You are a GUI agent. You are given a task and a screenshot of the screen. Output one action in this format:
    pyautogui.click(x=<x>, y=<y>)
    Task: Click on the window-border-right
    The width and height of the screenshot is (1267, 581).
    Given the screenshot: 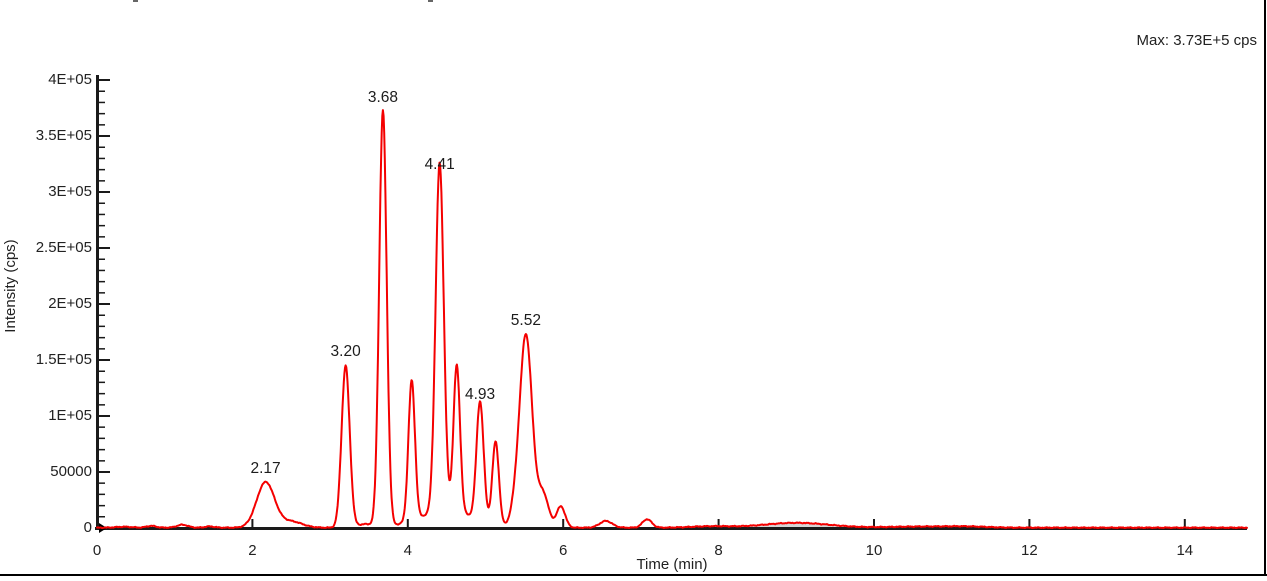 What is the action you would take?
    pyautogui.click(x=1265, y=288)
    